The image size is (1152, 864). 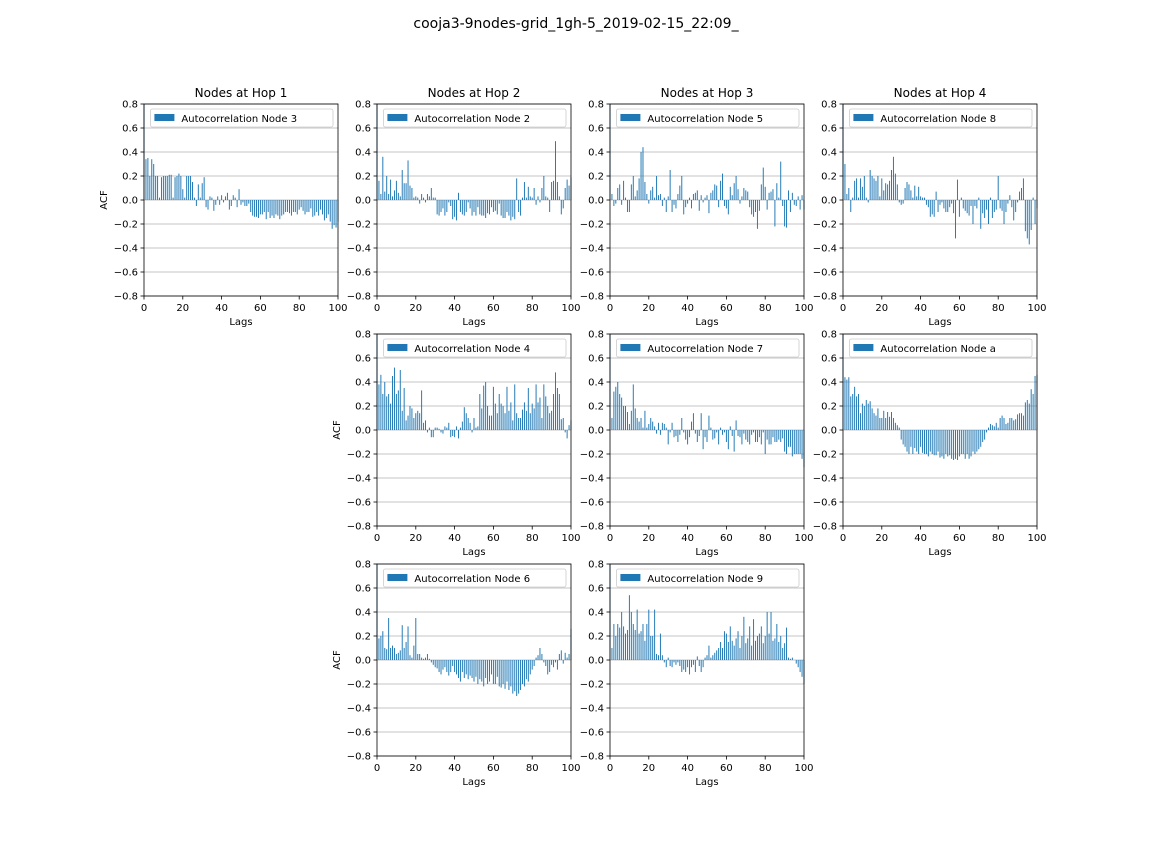 I want to click on legend: Autocorrelation Node 7, so click(x=708, y=348).